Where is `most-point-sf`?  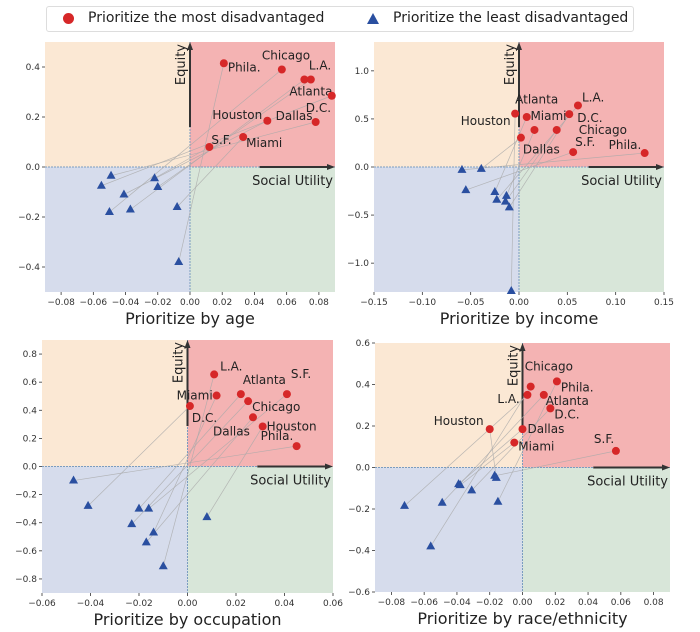
most-point-sf is located at coordinates (286, 394).